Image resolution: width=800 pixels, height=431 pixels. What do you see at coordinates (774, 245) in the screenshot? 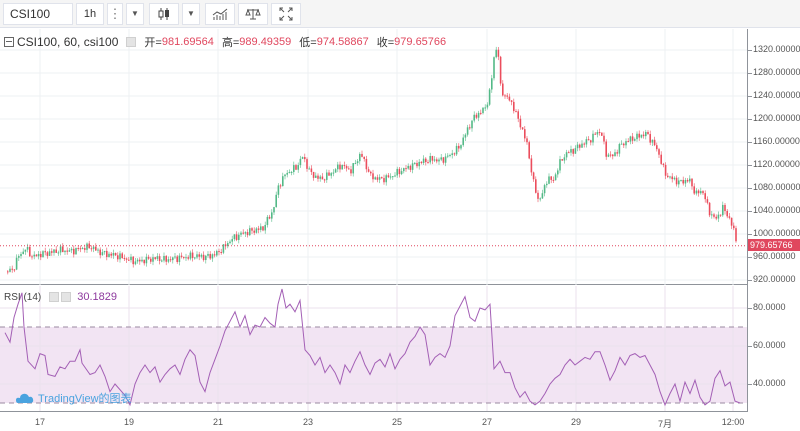
I see `current-price-badge: 979.65766` at bounding box center [774, 245].